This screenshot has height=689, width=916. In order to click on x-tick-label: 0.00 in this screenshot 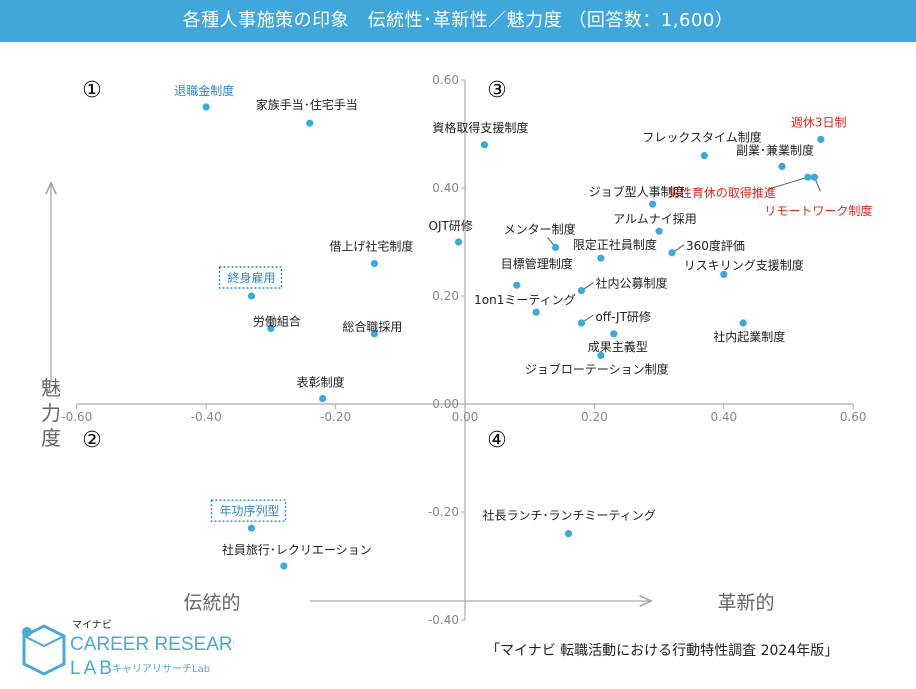, I will do `click(465, 417)`.